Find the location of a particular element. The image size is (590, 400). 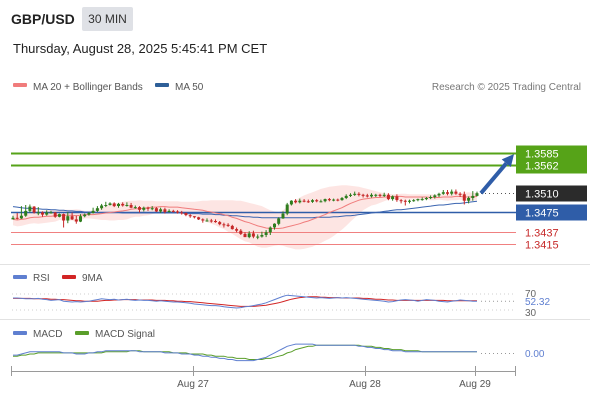

forecast-arrow-shaft is located at coordinates (493, 178).